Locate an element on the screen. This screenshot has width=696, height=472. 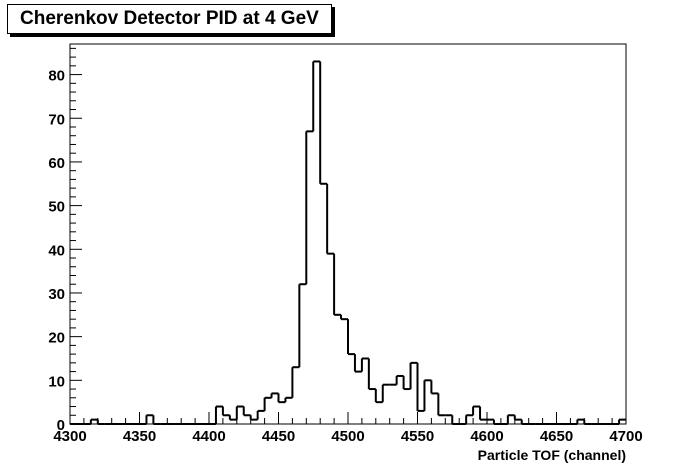
y-tick-label: 50 is located at coordinates (56, 207).